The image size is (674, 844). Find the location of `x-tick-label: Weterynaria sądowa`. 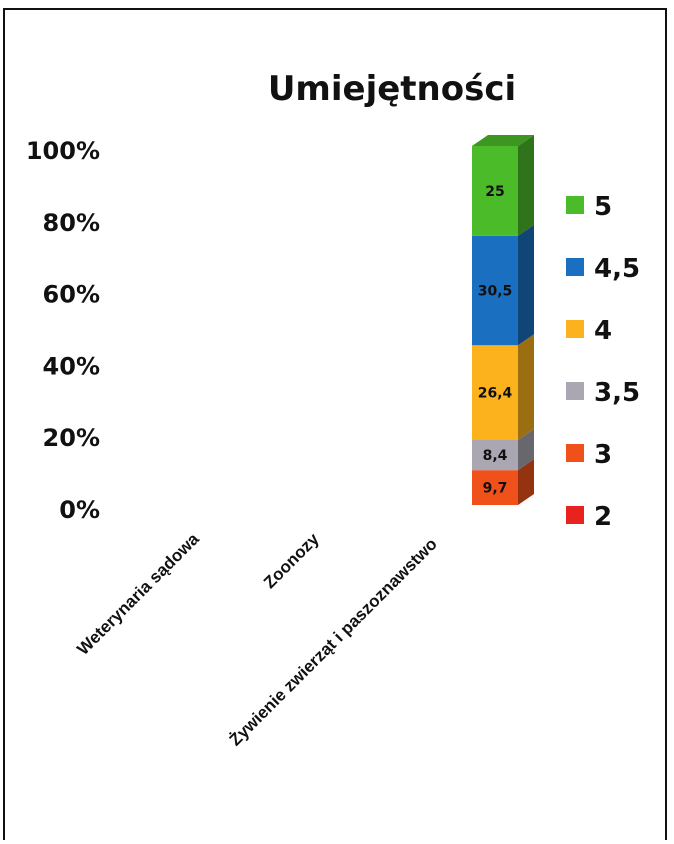

x-tick-label: Weterynaria sądowa is located at coordinates (138, 594).